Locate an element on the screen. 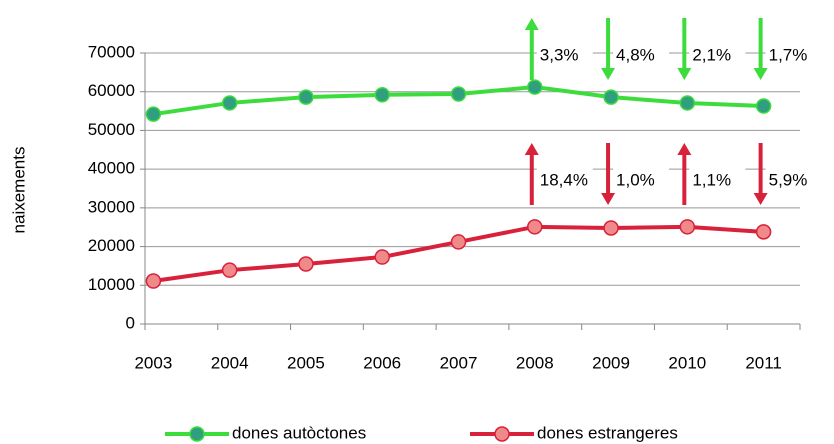  legend-label: dones estrangeres is located at coordinates (607, 432).